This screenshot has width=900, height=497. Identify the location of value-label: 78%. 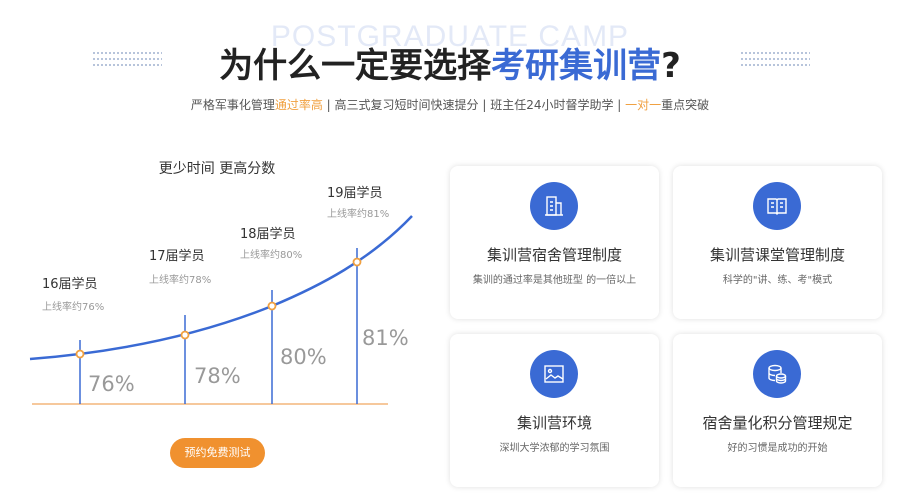
(217, 376).